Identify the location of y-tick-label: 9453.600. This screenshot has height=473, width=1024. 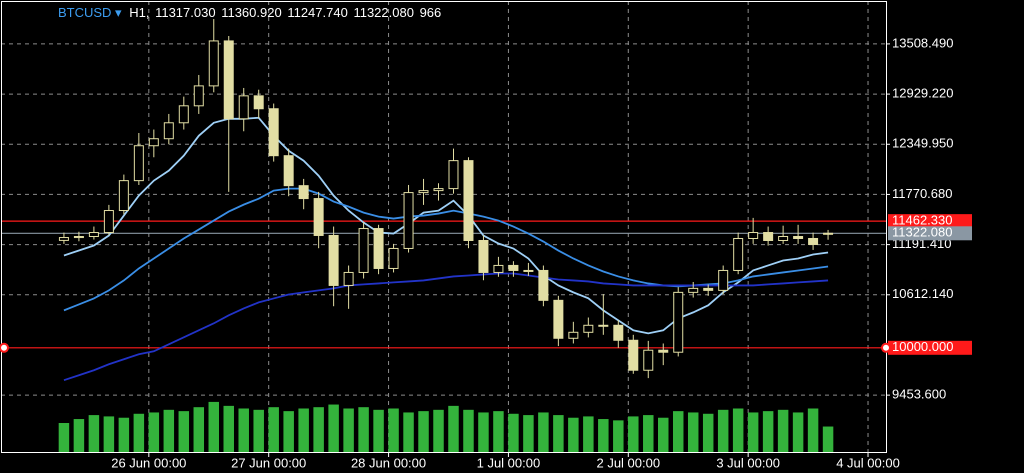
(919, 394).